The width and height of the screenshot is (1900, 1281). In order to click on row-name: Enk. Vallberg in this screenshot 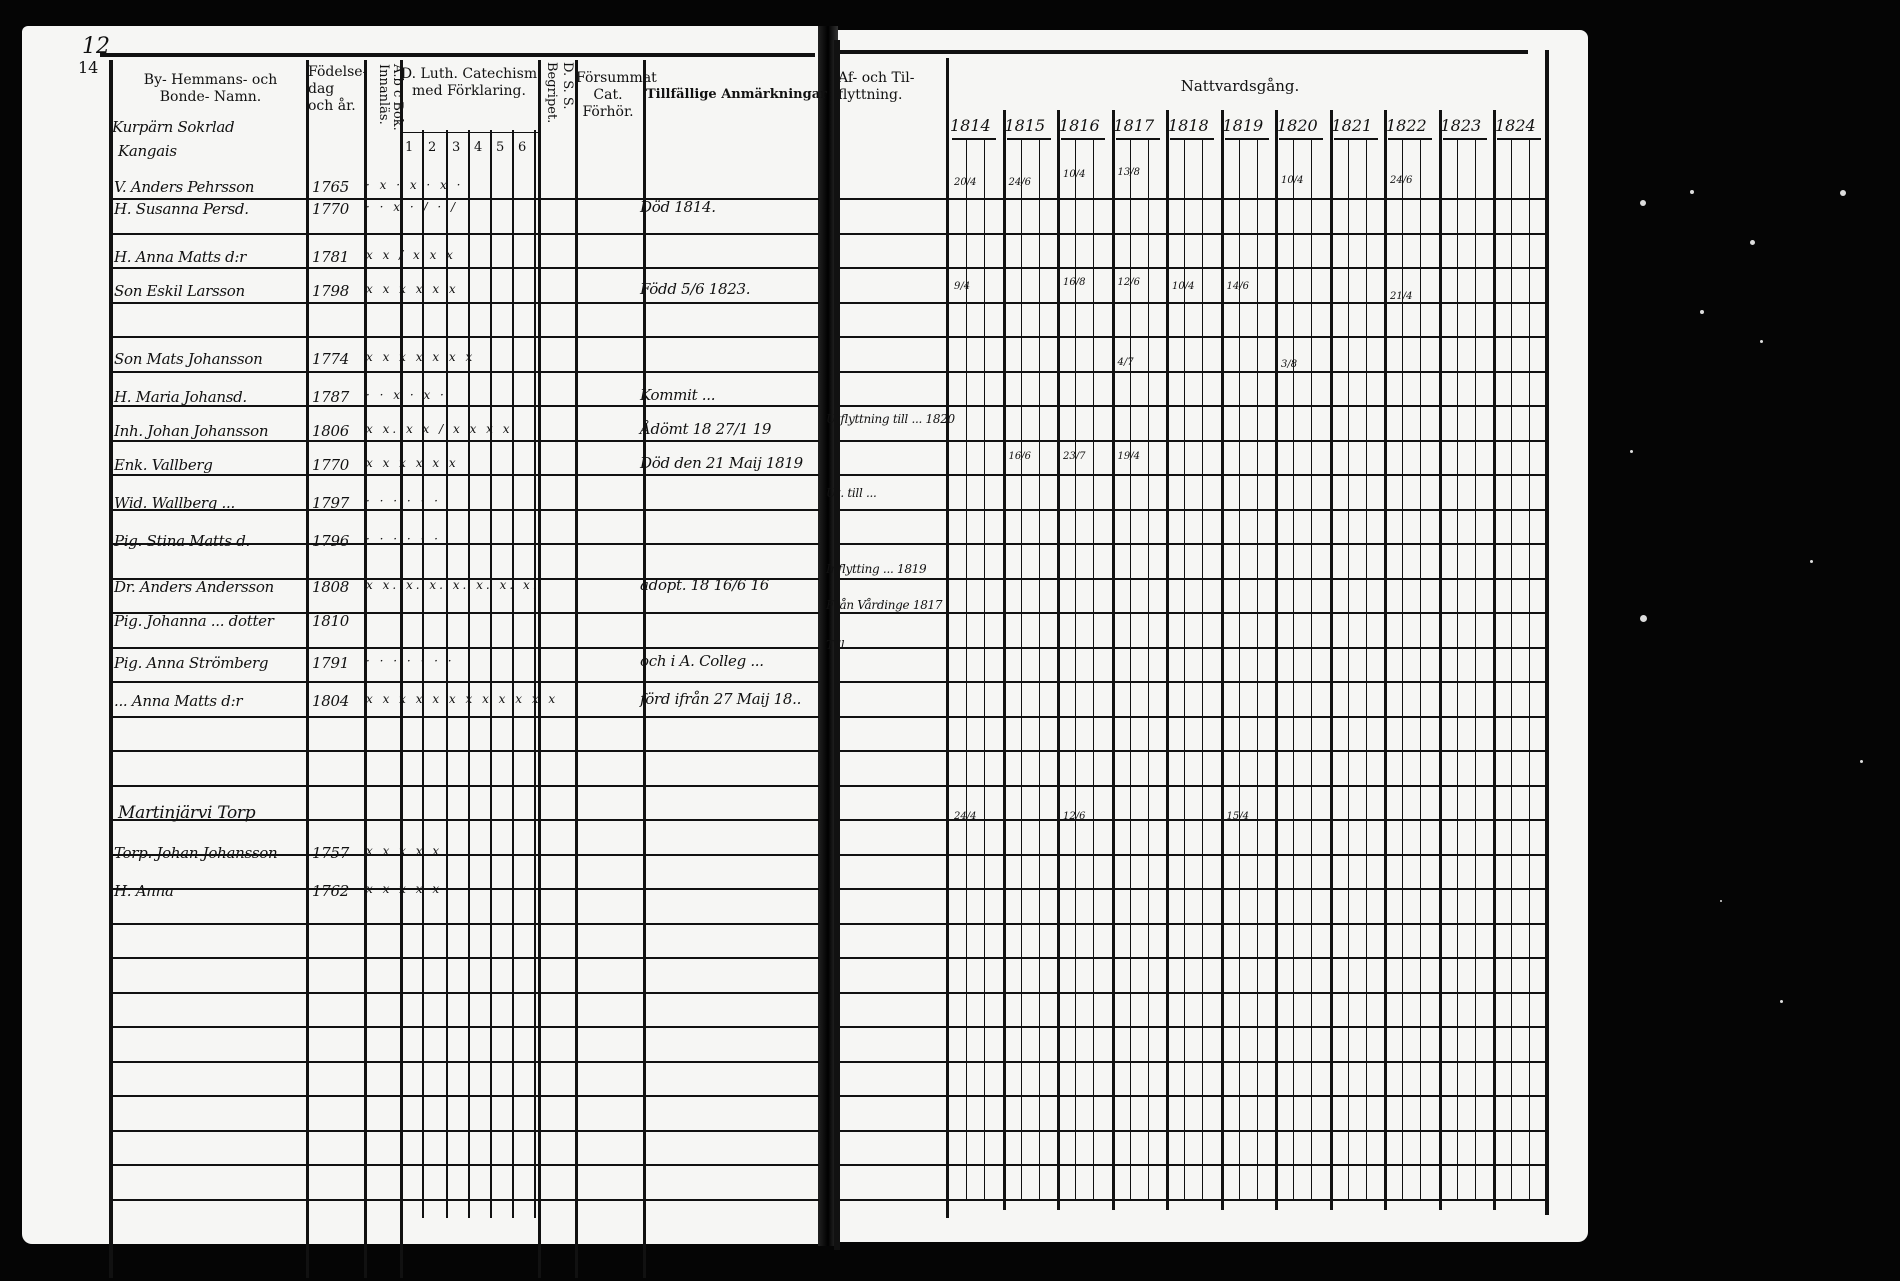, I will do `click(163, 465)`.